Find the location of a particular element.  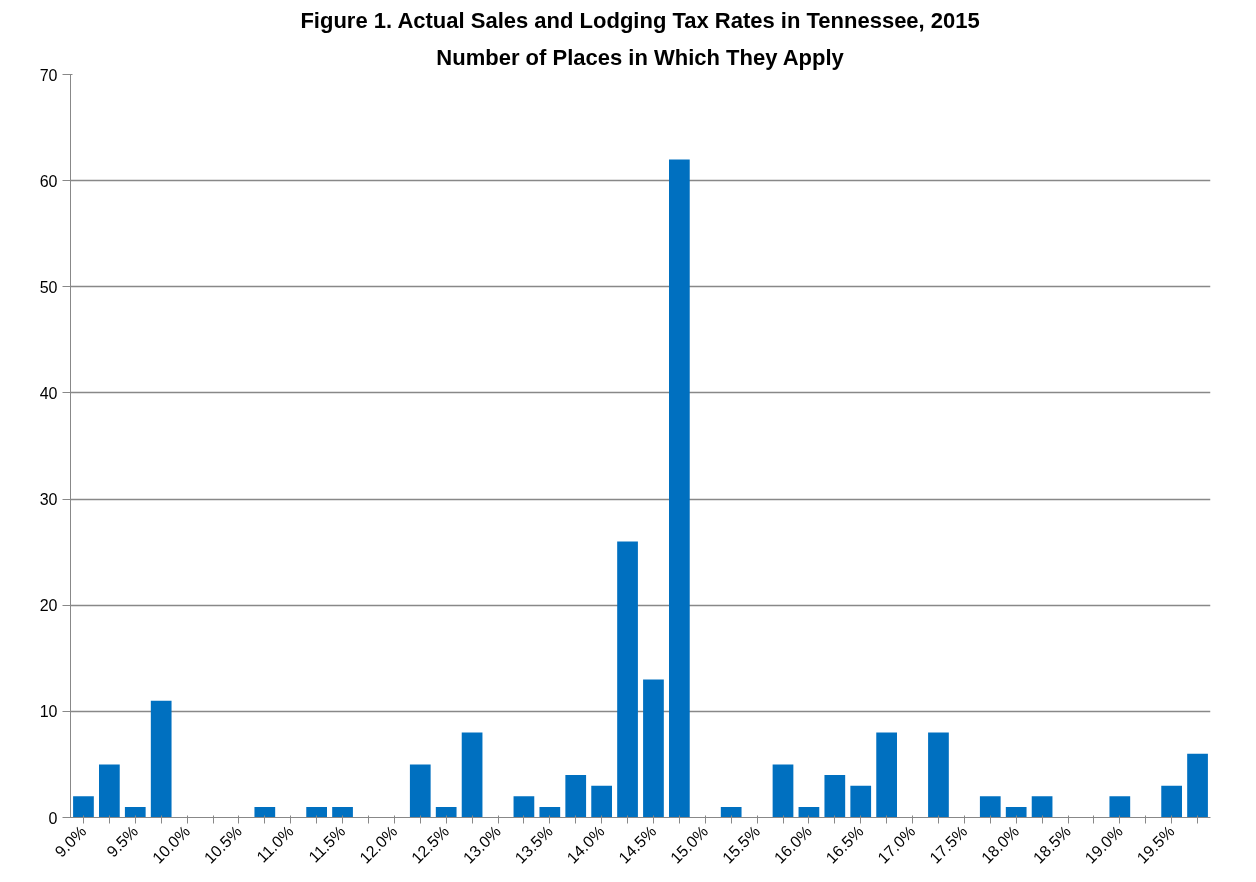

y-tick-label: 70 is located at coordinates (48, 75).